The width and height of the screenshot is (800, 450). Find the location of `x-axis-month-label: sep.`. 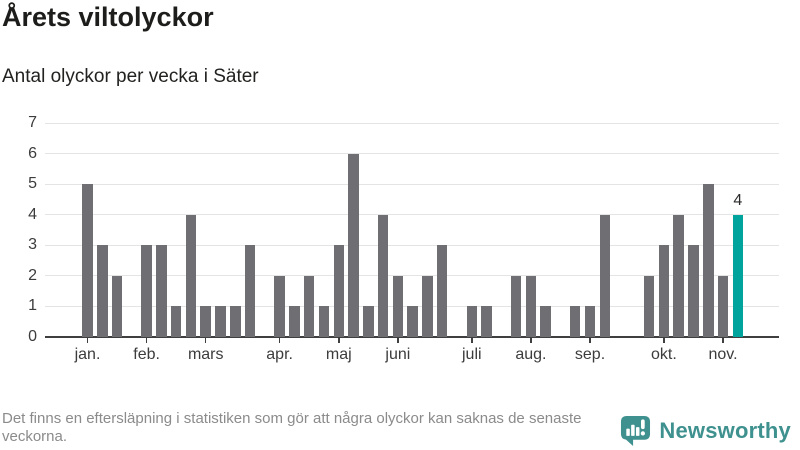

x-axis-month-label: sep. is located at coordinates (590, 354).